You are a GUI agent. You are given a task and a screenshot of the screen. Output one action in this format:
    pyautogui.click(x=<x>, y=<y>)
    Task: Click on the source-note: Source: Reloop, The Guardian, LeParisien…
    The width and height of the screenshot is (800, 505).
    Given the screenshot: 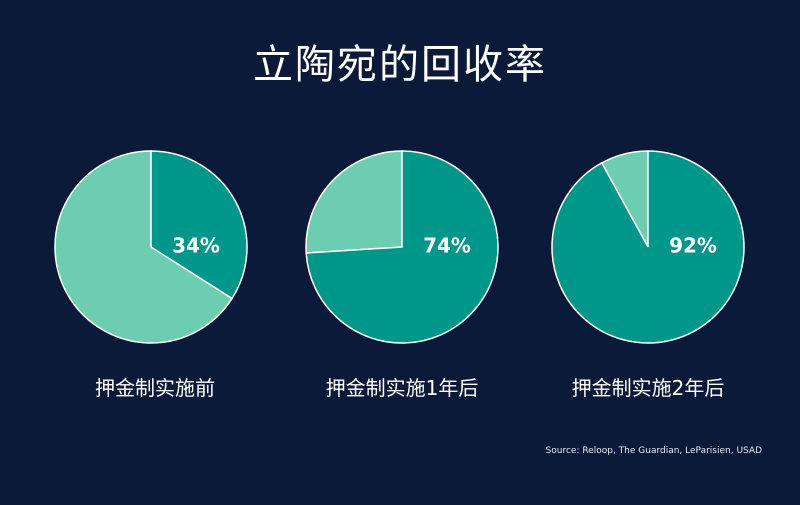 What is the action you would take?
    pyautogui.click(x=653, y=451)
    